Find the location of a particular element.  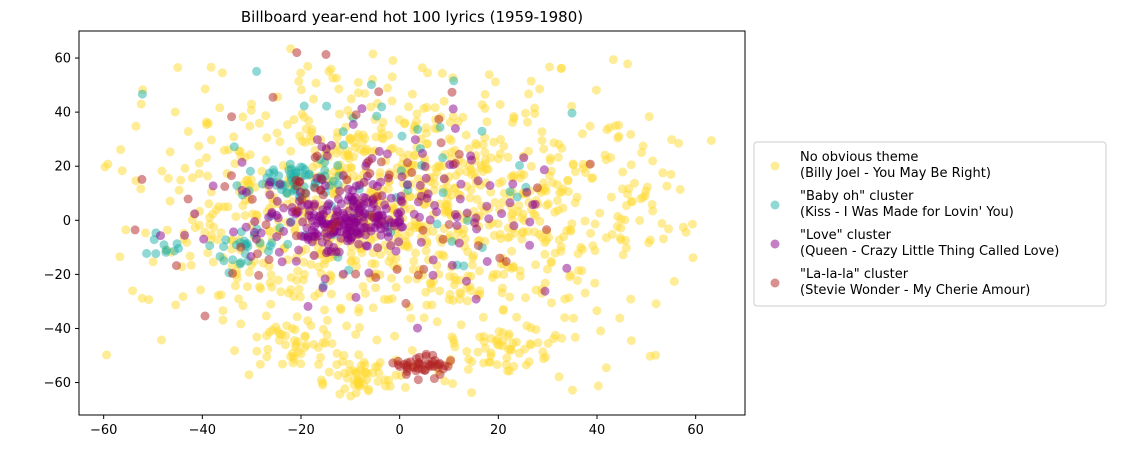

y-axis: −60 −40 −20 0 20 40 60 is located at coordinates (61, 221).